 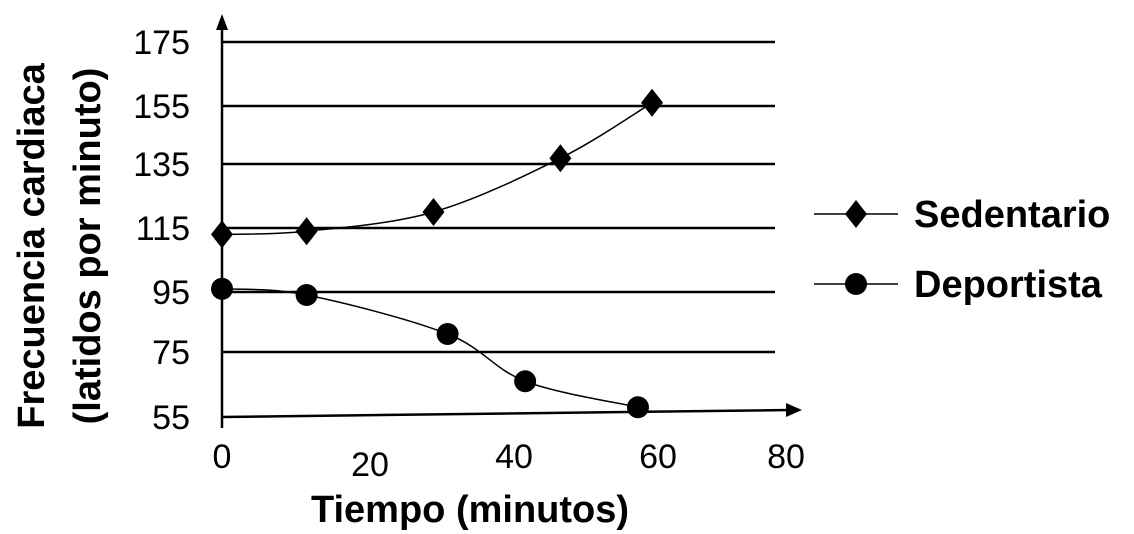 What do you see at coordinates (171, 353) in the screenshot?
I see `y-tick-label: 75` at bounding box center [171, 353].